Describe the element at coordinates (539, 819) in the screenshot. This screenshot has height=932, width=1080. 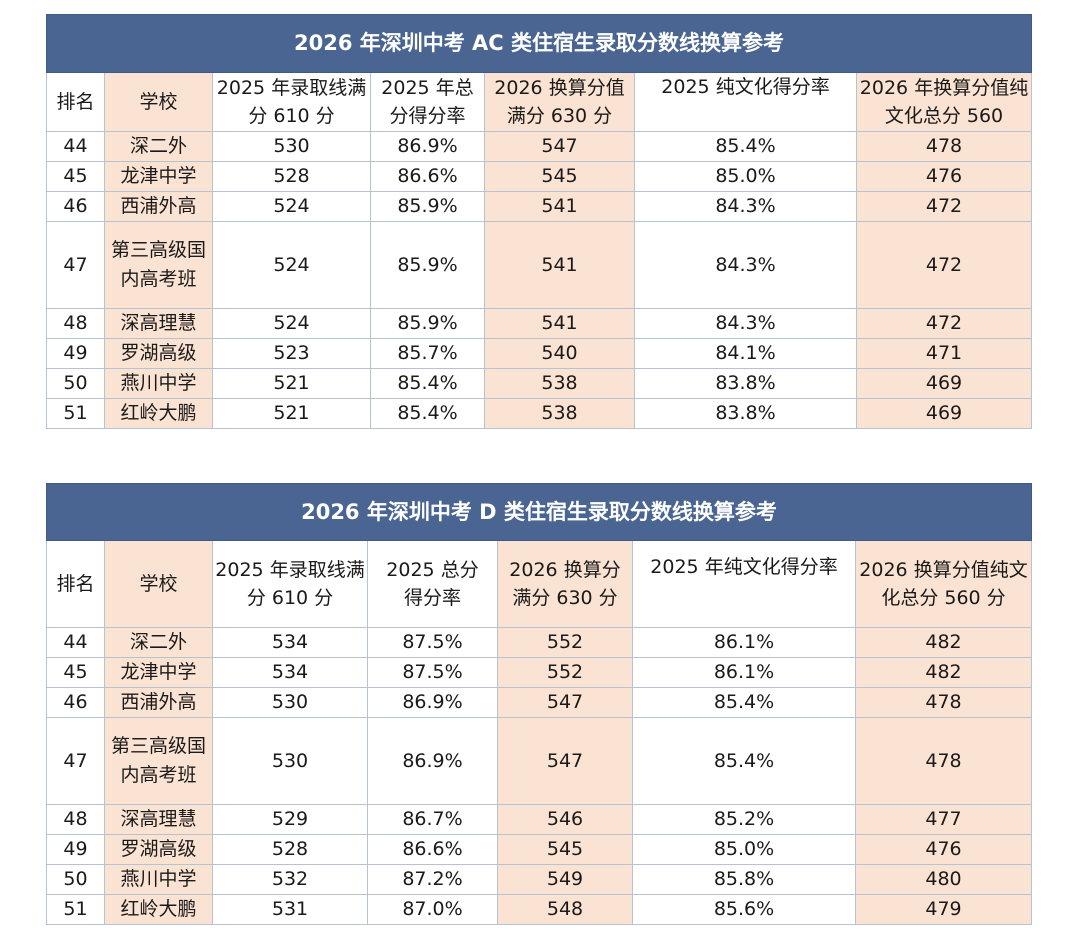
I see `table-row: 48 深高理慧 529 86.7% 546 85.2% 477` at that location.